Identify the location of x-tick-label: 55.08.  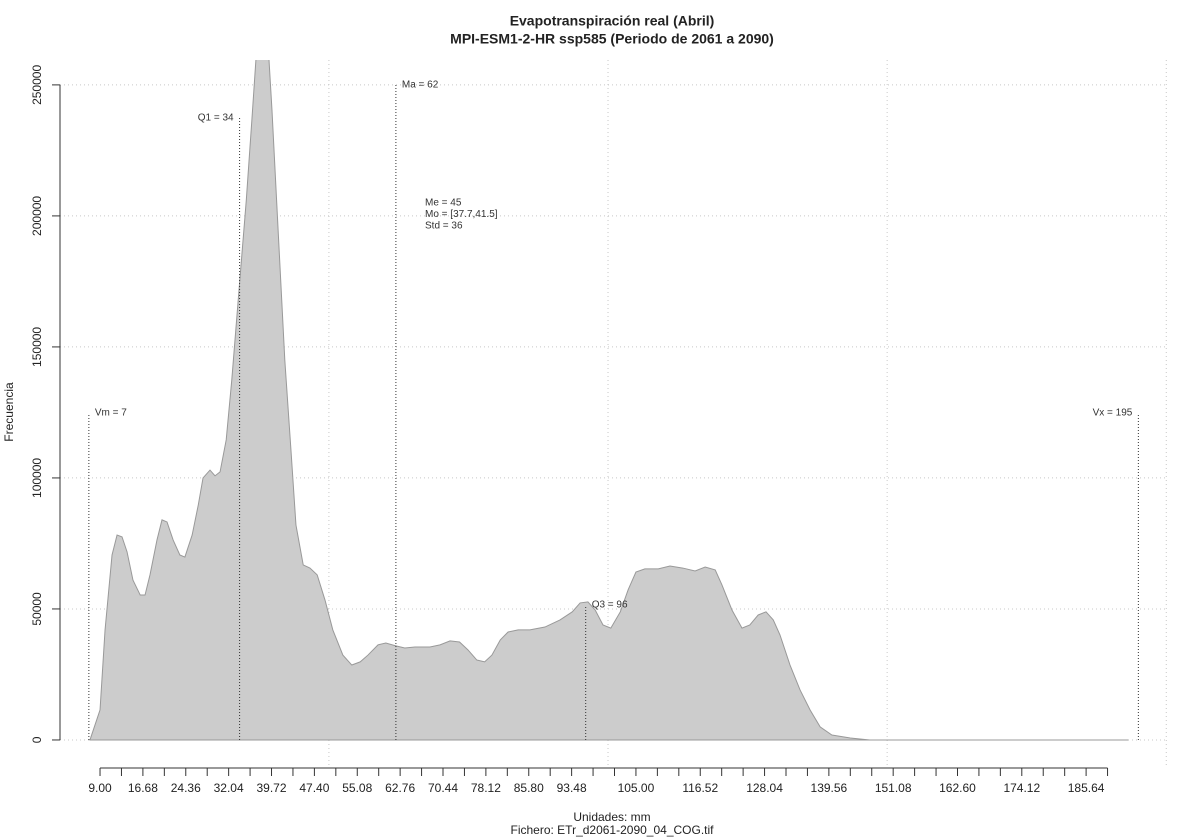
(357, 788).